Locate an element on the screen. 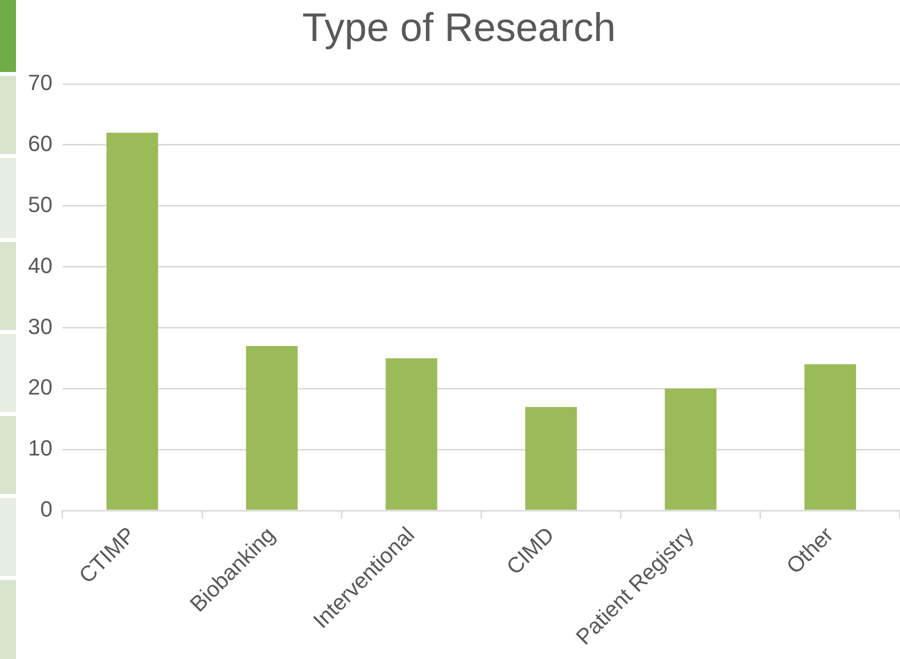 The width and height of the screenshot is (900, 659). y-tick-label: 20 is located at coordinates (40, 387).